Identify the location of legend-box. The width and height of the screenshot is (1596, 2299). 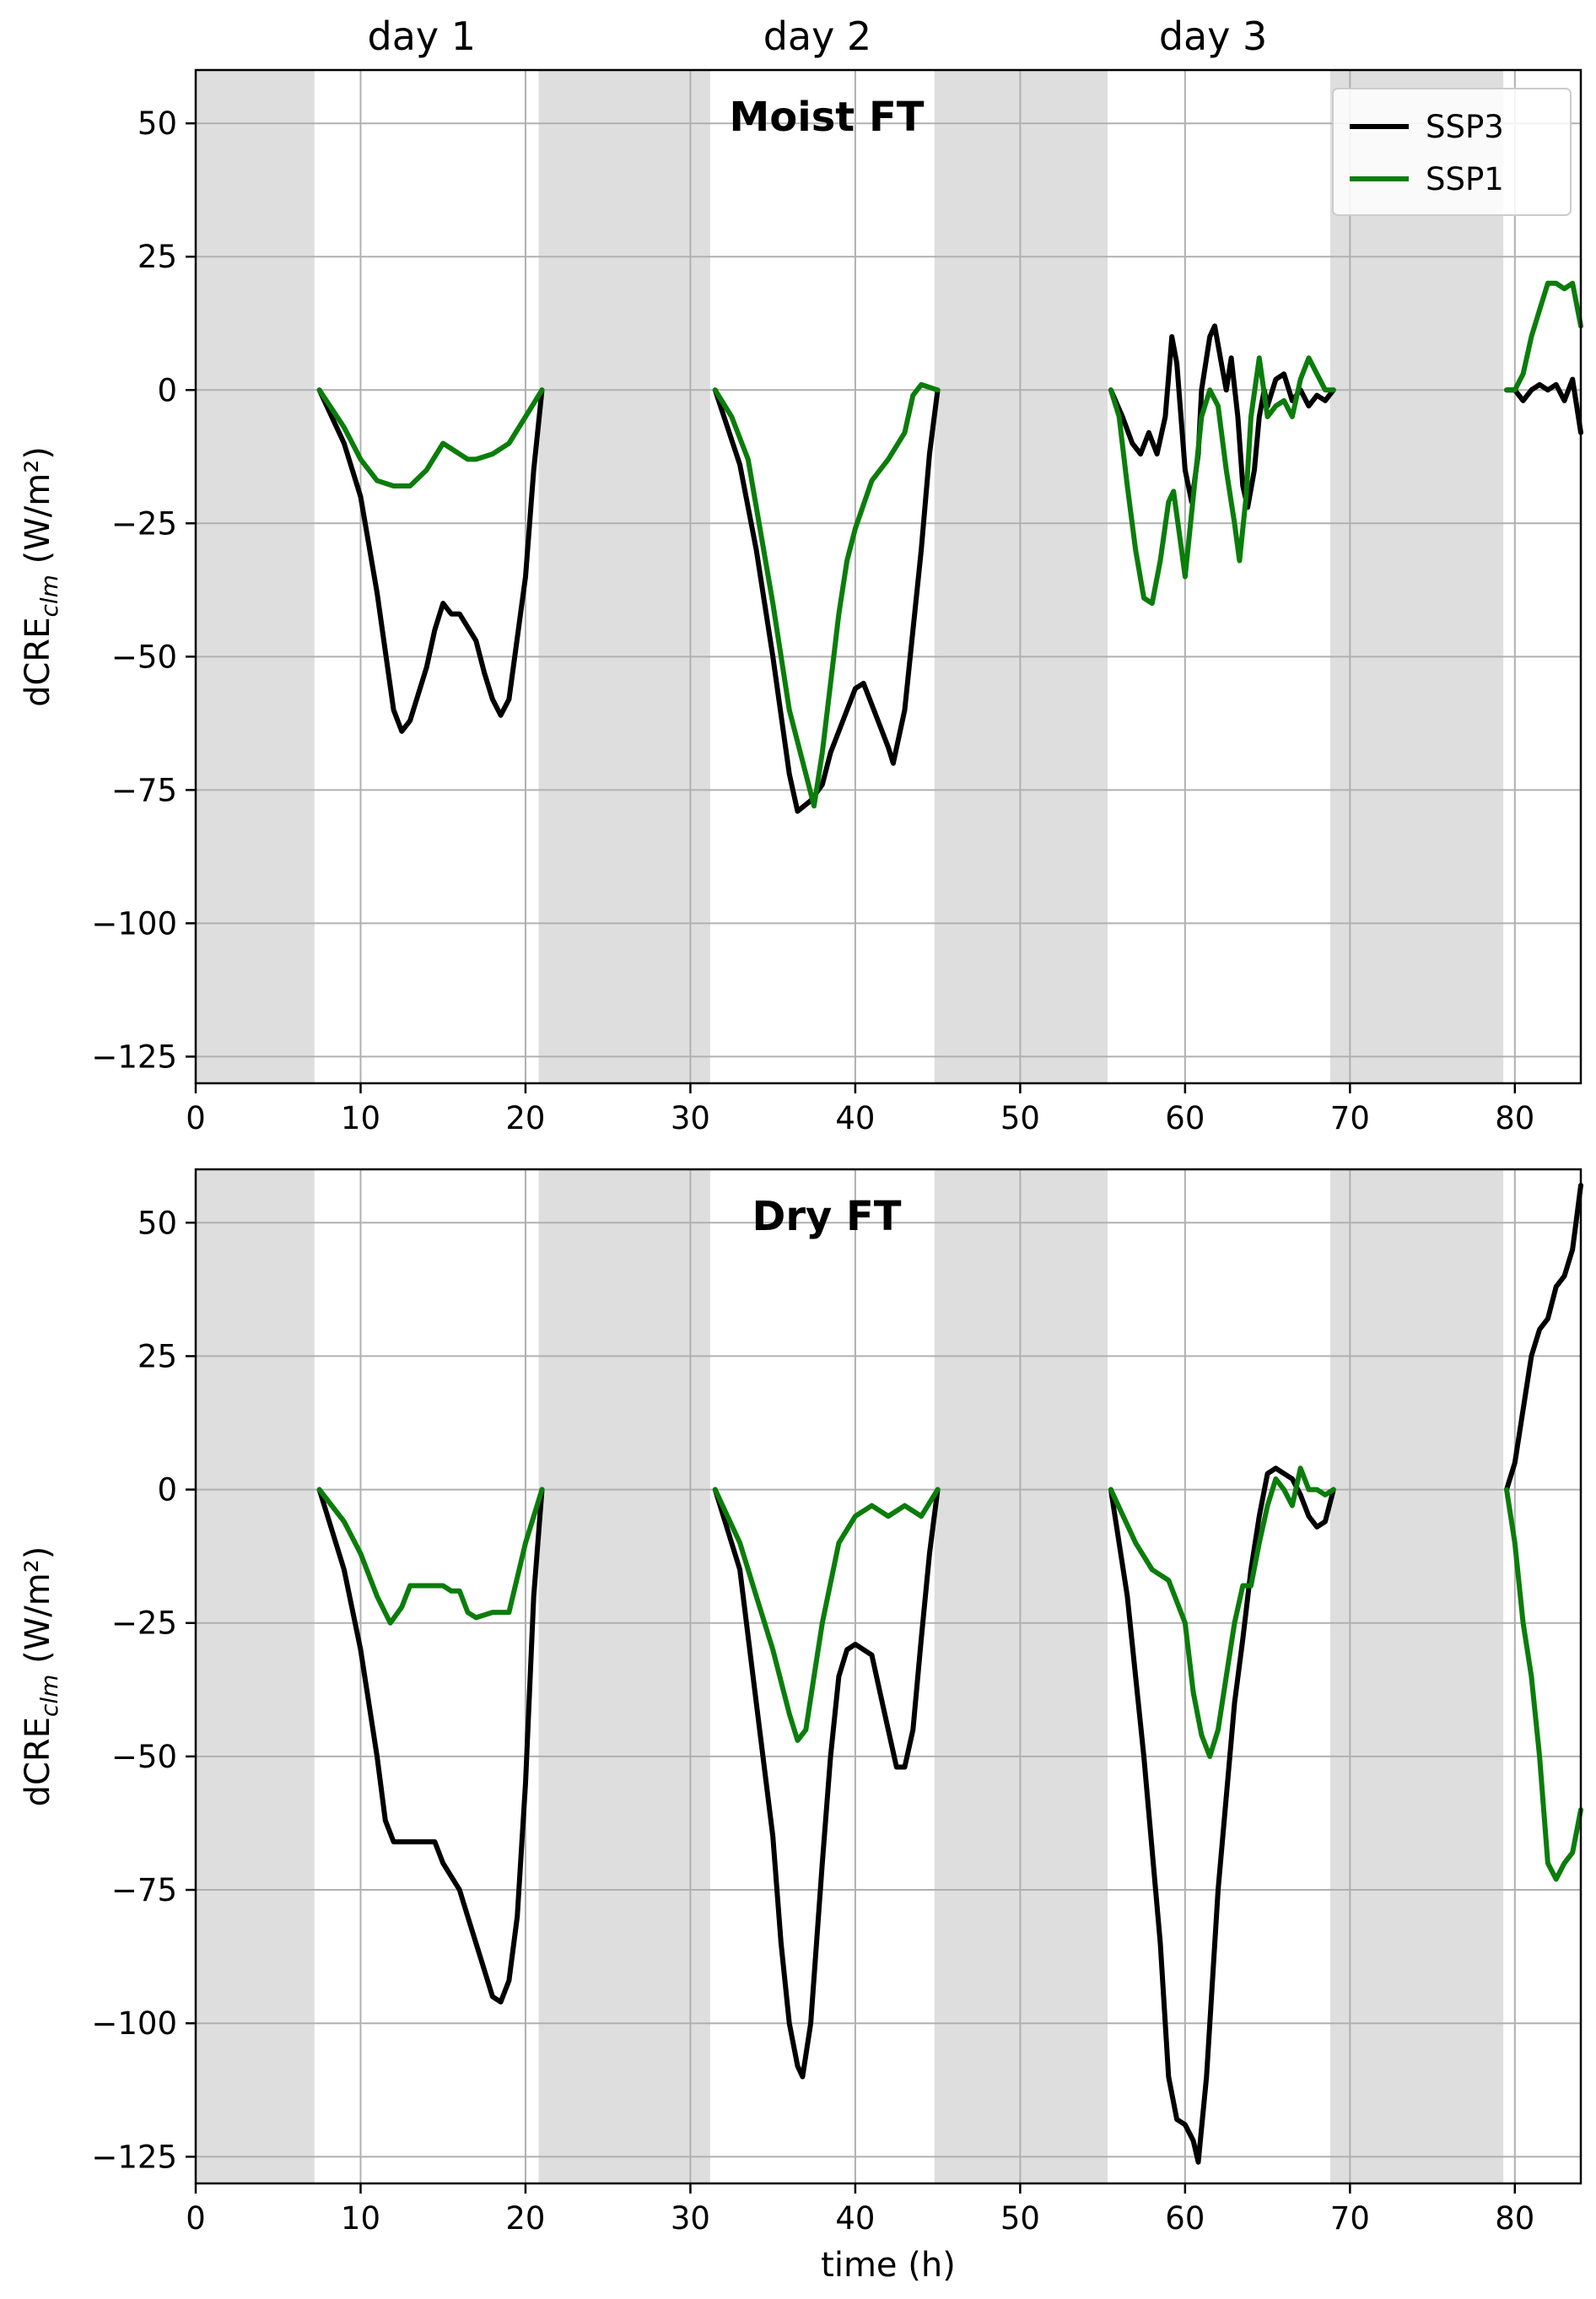
(1452, 152).